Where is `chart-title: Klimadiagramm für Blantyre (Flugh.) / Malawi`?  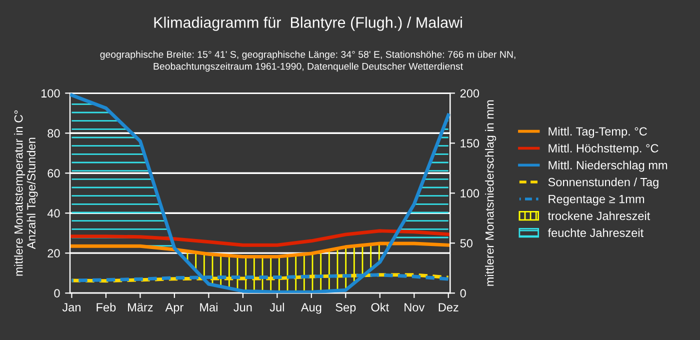
chart-title: Klimadiagramm für Blantyre (Flugh.) / Malawi is located at coordinates (308, 23).